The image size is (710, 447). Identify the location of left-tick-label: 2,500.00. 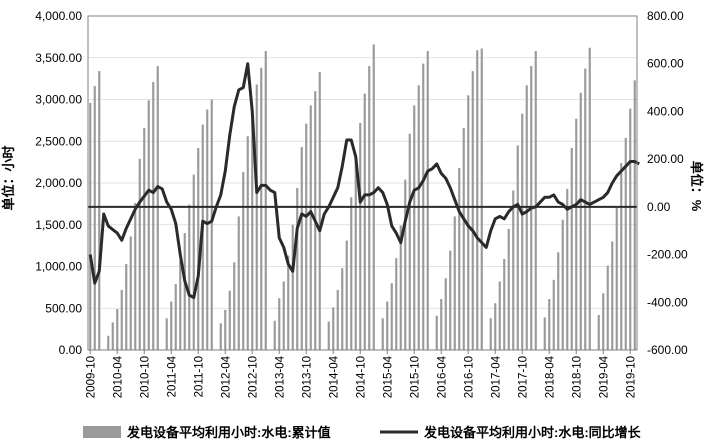
(58, 141).